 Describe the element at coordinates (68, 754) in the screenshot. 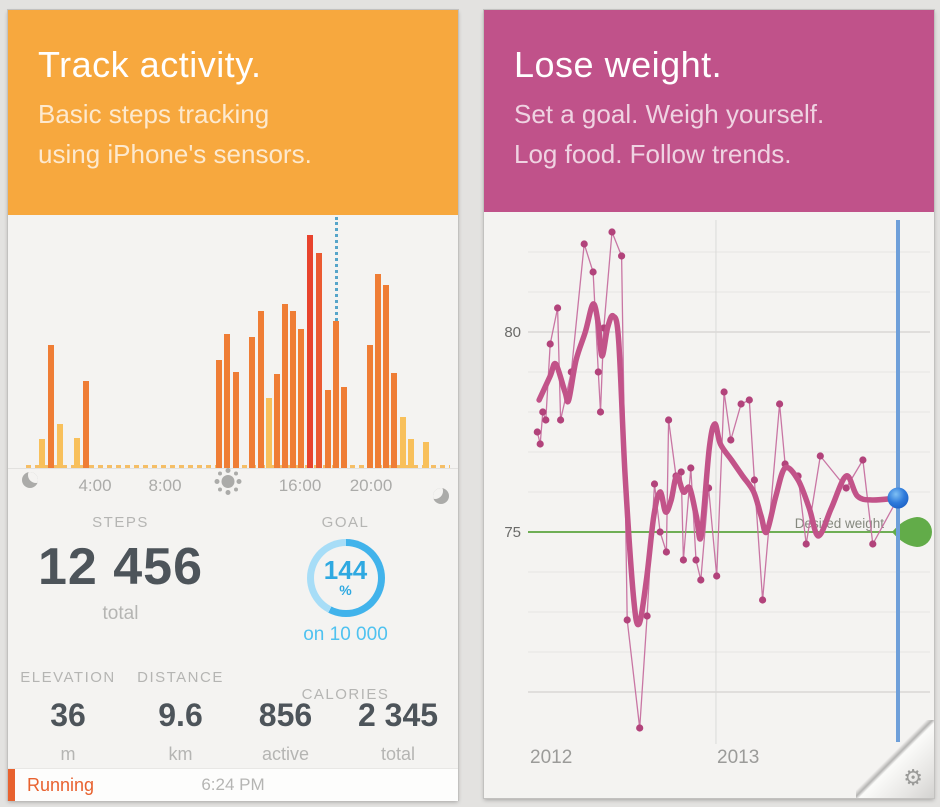

I see `elevation-unit: m` at that location.